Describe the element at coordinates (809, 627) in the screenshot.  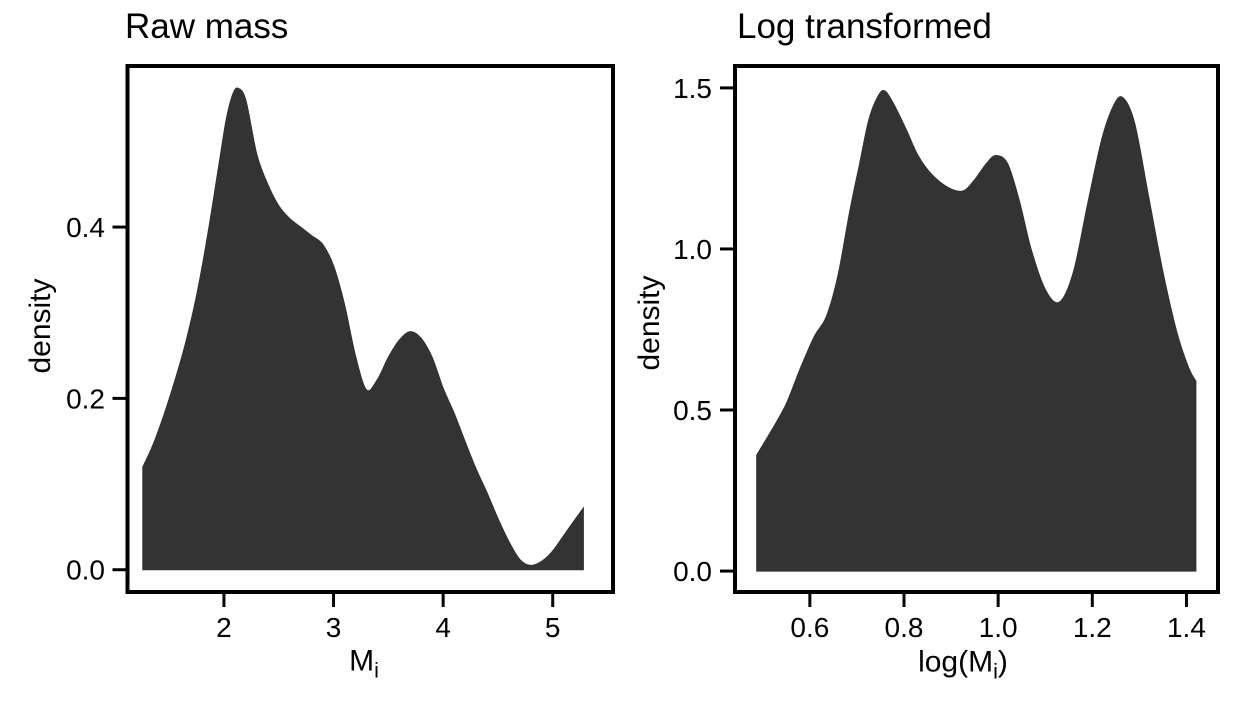
I see `x-tick-label: 0.6` at that location.